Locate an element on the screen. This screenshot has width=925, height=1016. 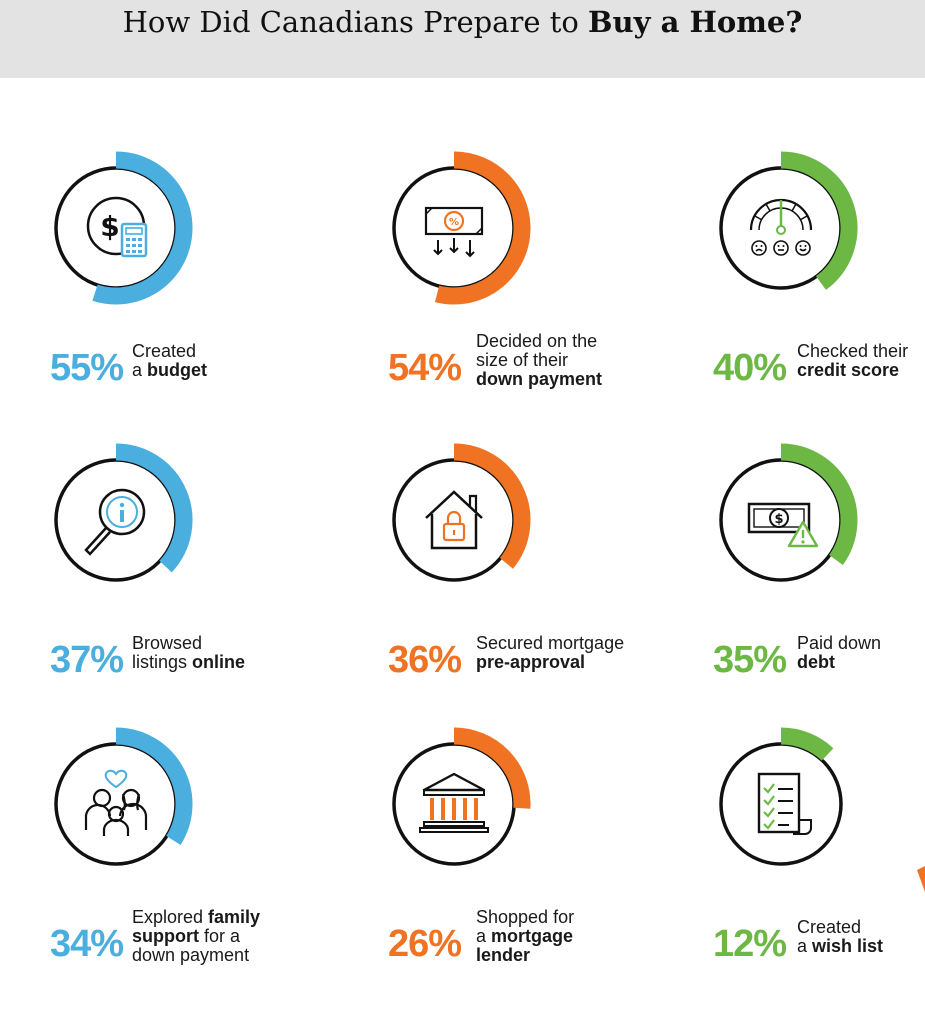
description-text: Created is located at coordinates (164, 351).